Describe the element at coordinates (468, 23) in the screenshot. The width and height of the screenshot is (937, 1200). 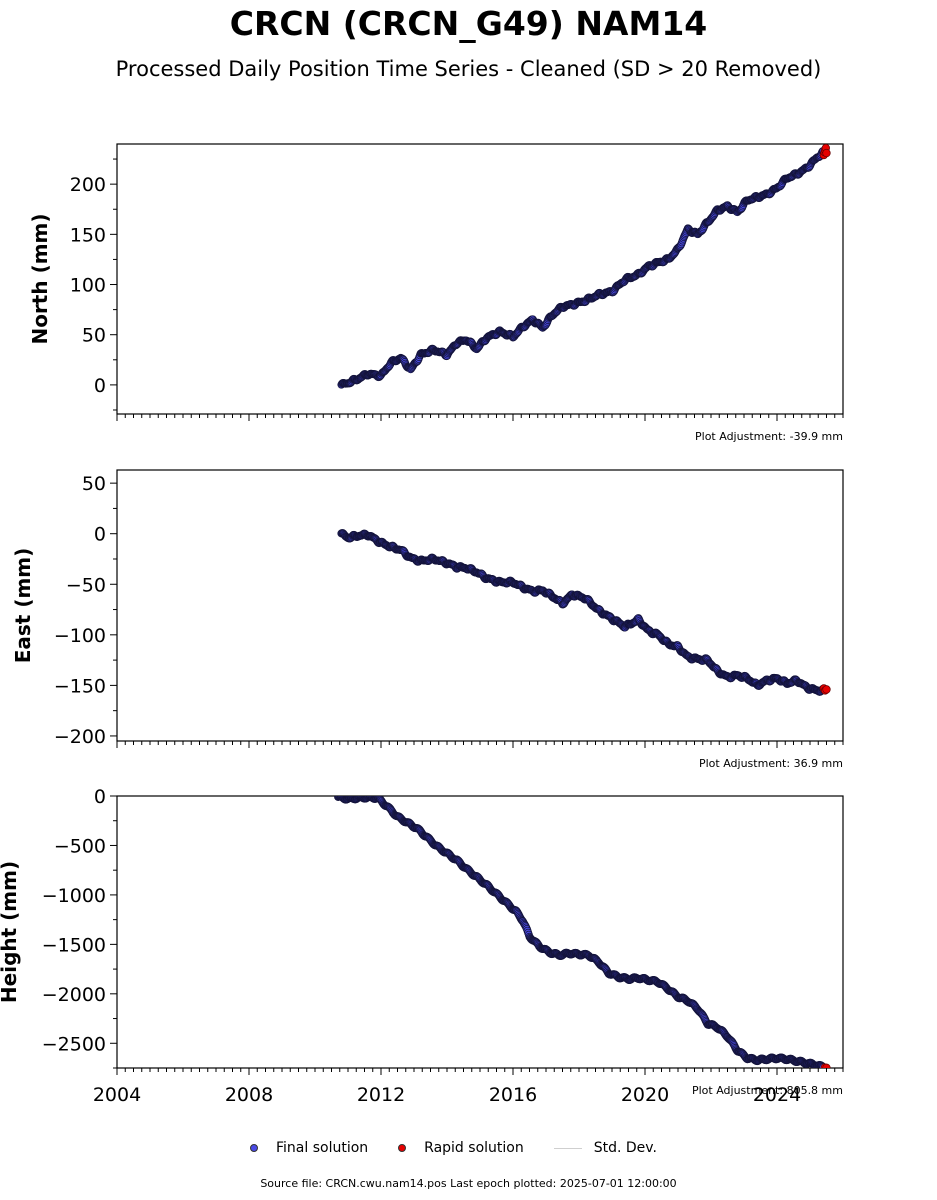
I see `page-title: CRCN (CRCN_G49) NAM14` at that location.